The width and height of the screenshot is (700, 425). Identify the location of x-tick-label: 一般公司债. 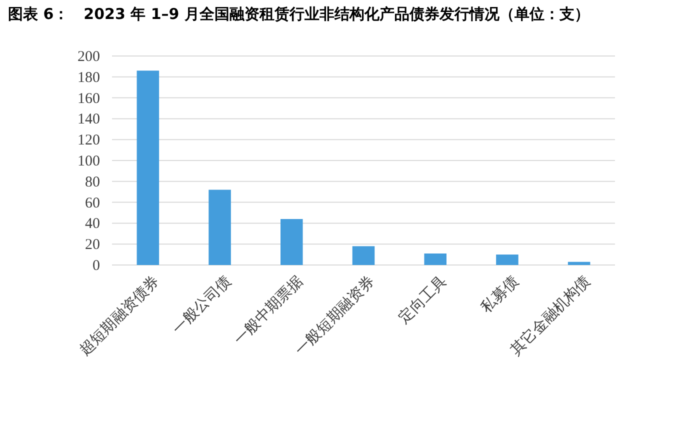
(201, 305).